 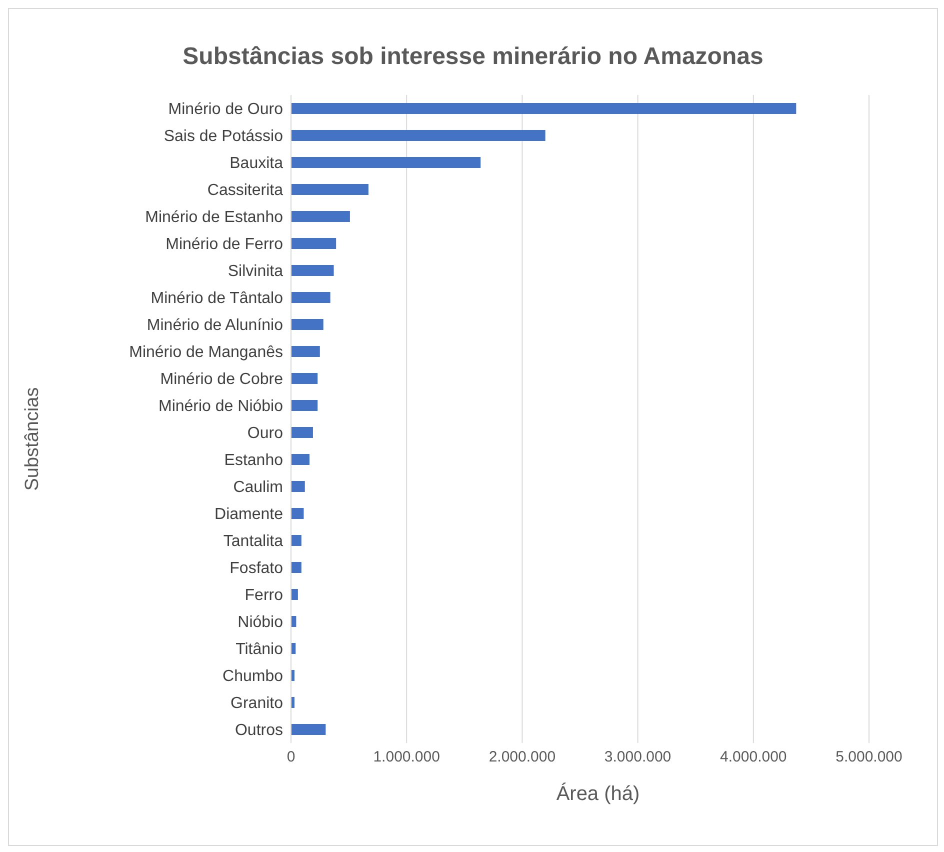 I want to click on x-tick-label: 4.000.000, so click(x=753, y=757).